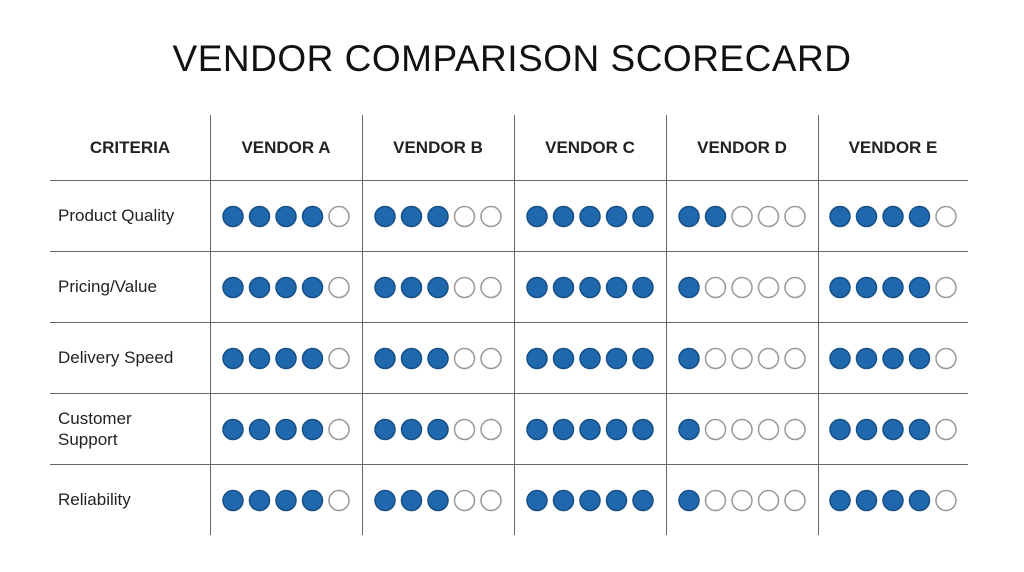 The width and height of the screenshot is (1024, 572). Describe the element at coordinates (893, 147) in the screenshot. I see `column-header: VENDOR E` at that location.